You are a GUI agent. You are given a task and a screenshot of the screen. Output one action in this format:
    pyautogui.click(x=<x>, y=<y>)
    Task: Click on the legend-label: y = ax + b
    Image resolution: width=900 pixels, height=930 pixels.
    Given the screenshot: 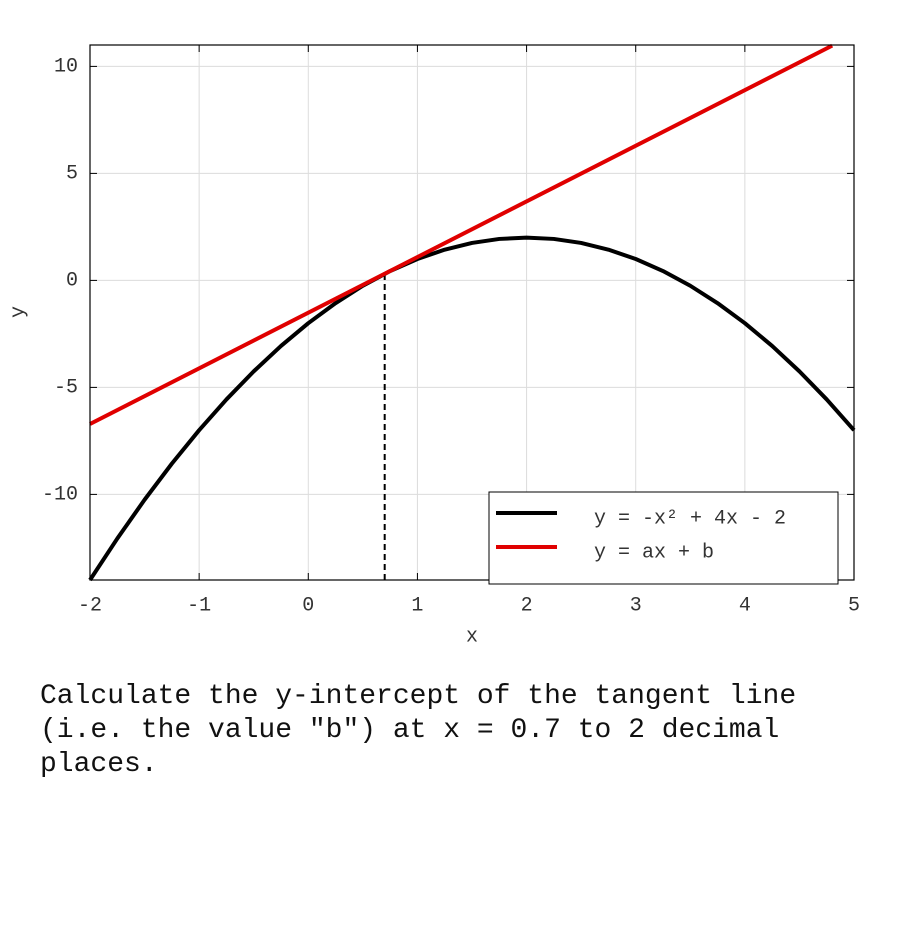 What is the action you would take?
    pyautogui.click(x=654, y=552)
    